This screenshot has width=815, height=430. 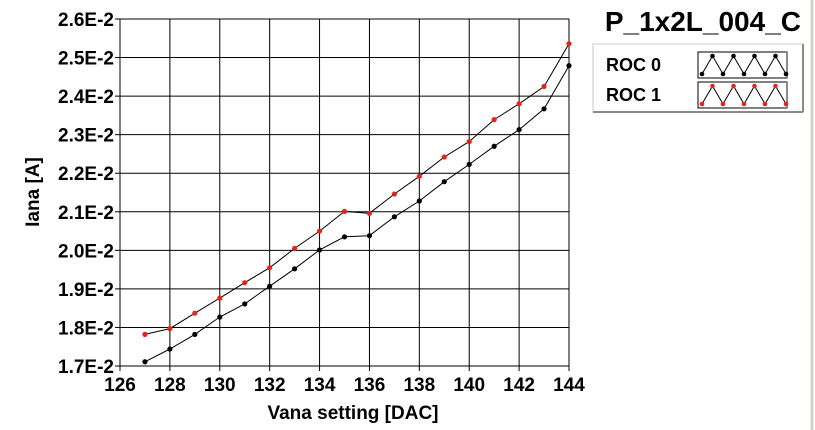 I want to click on y-tick-label: 2.4E-2, so click(x=86, y=97).